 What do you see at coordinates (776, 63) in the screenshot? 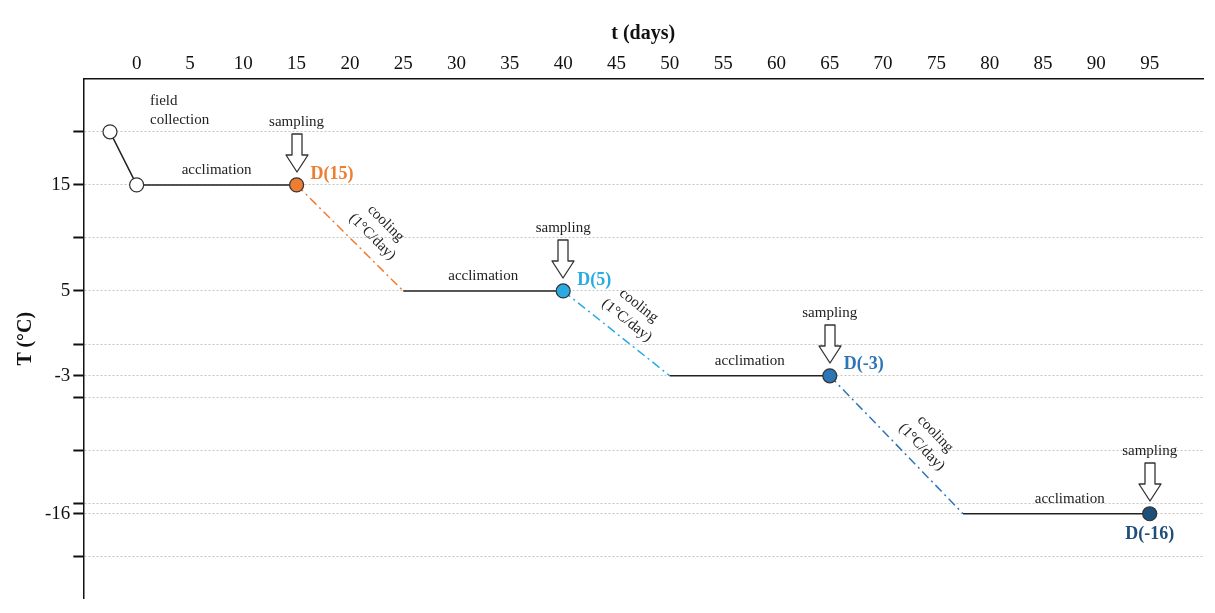
I see `x-tick-label: 60` at bounding box center [776, 63].